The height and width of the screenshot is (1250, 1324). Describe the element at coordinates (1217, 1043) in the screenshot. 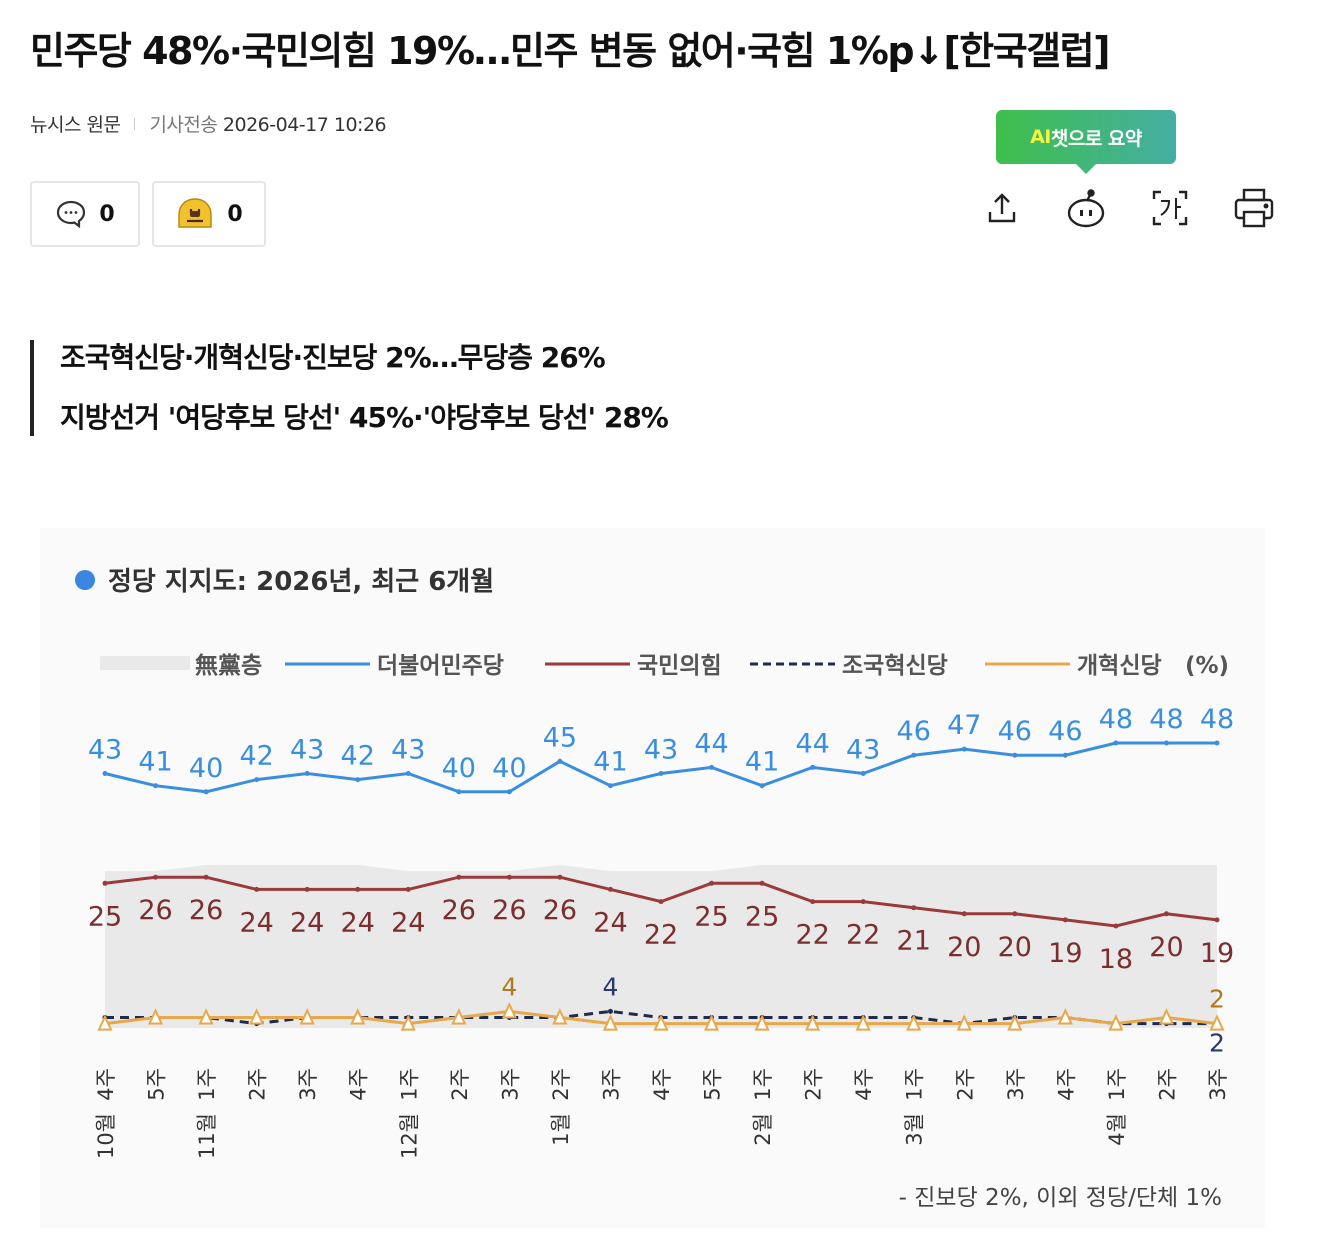

I see `point-label: 2` at that location.